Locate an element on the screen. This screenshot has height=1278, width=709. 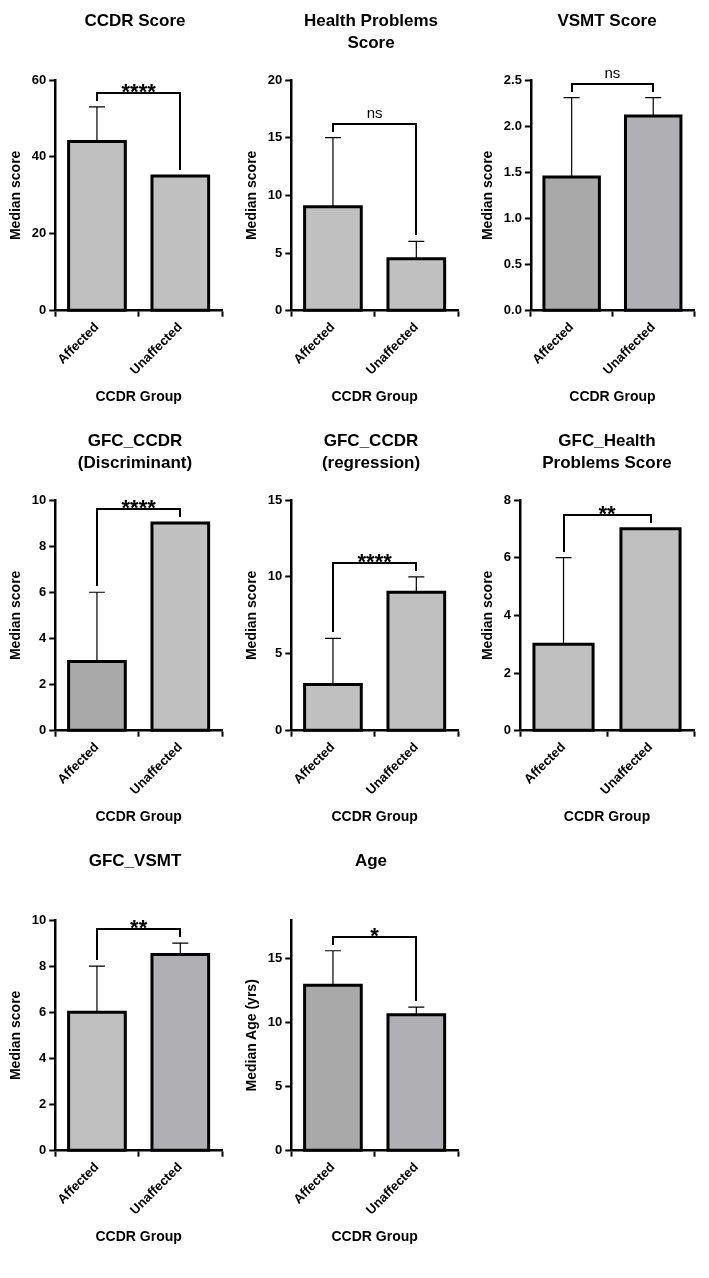
y-tick-label: 40 is located at coordinates (39, 156).